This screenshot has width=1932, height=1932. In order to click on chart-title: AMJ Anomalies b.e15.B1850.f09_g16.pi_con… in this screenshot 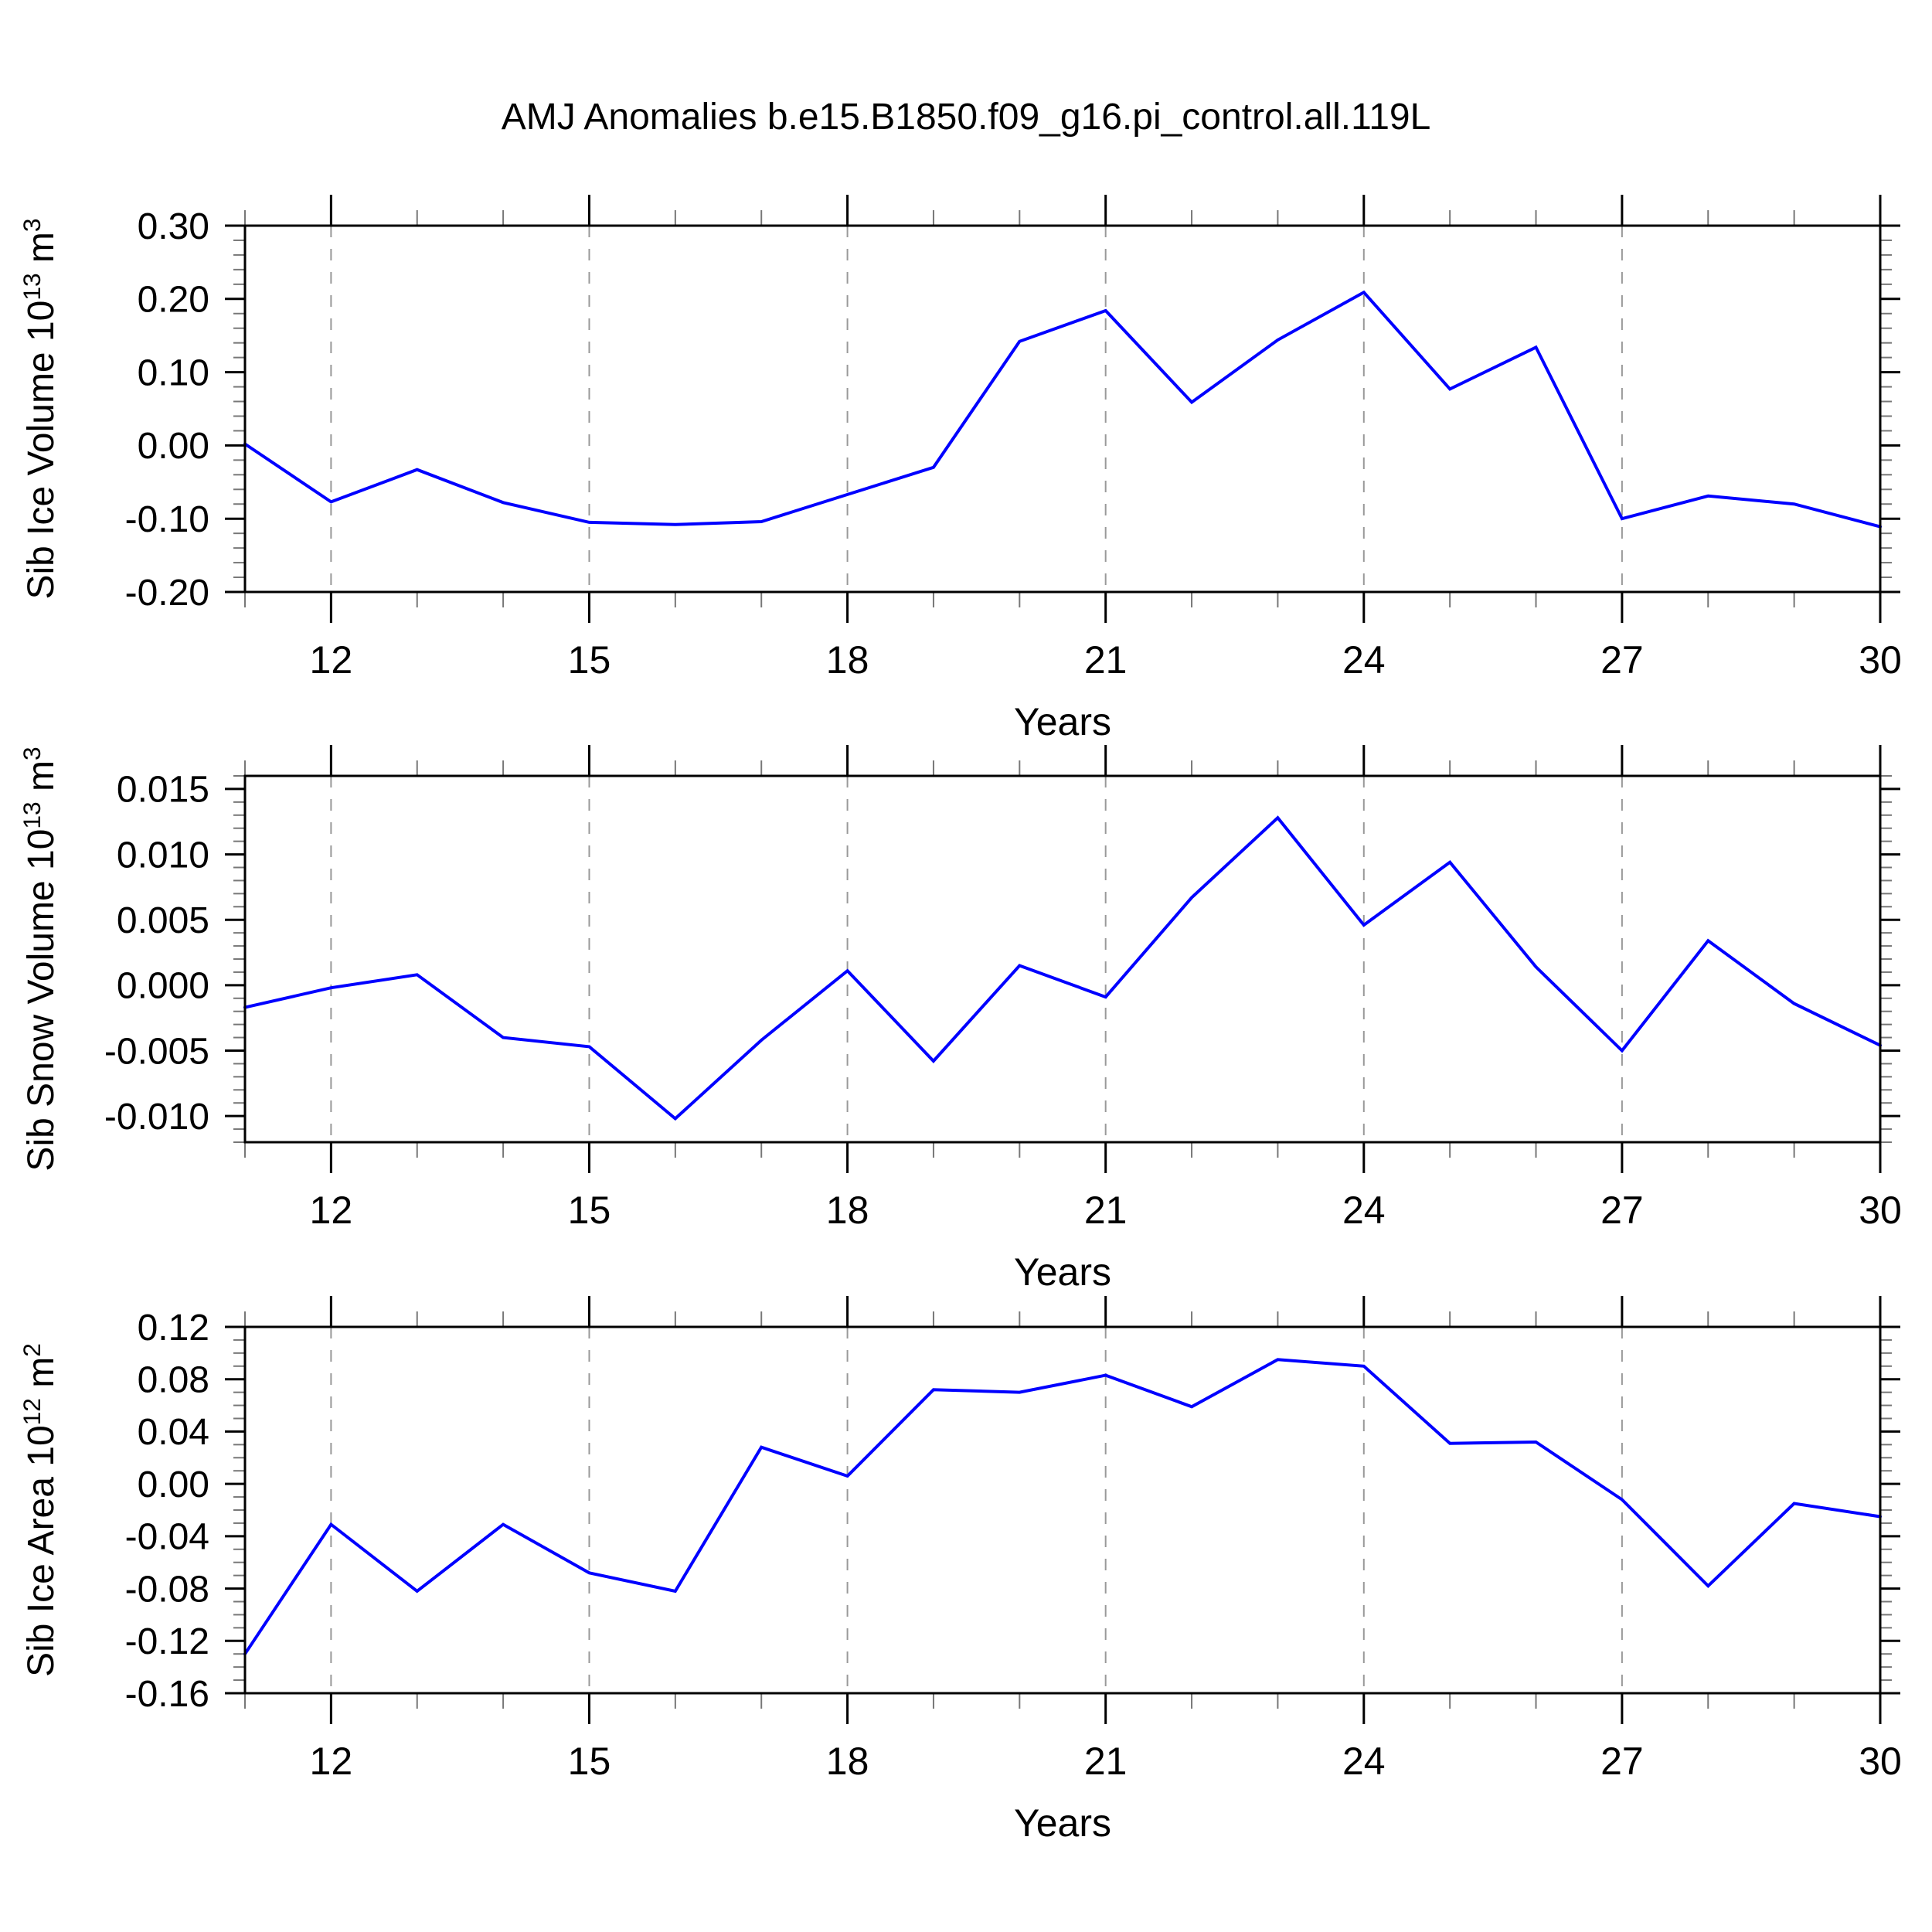, I will do `click(966, 118)`.